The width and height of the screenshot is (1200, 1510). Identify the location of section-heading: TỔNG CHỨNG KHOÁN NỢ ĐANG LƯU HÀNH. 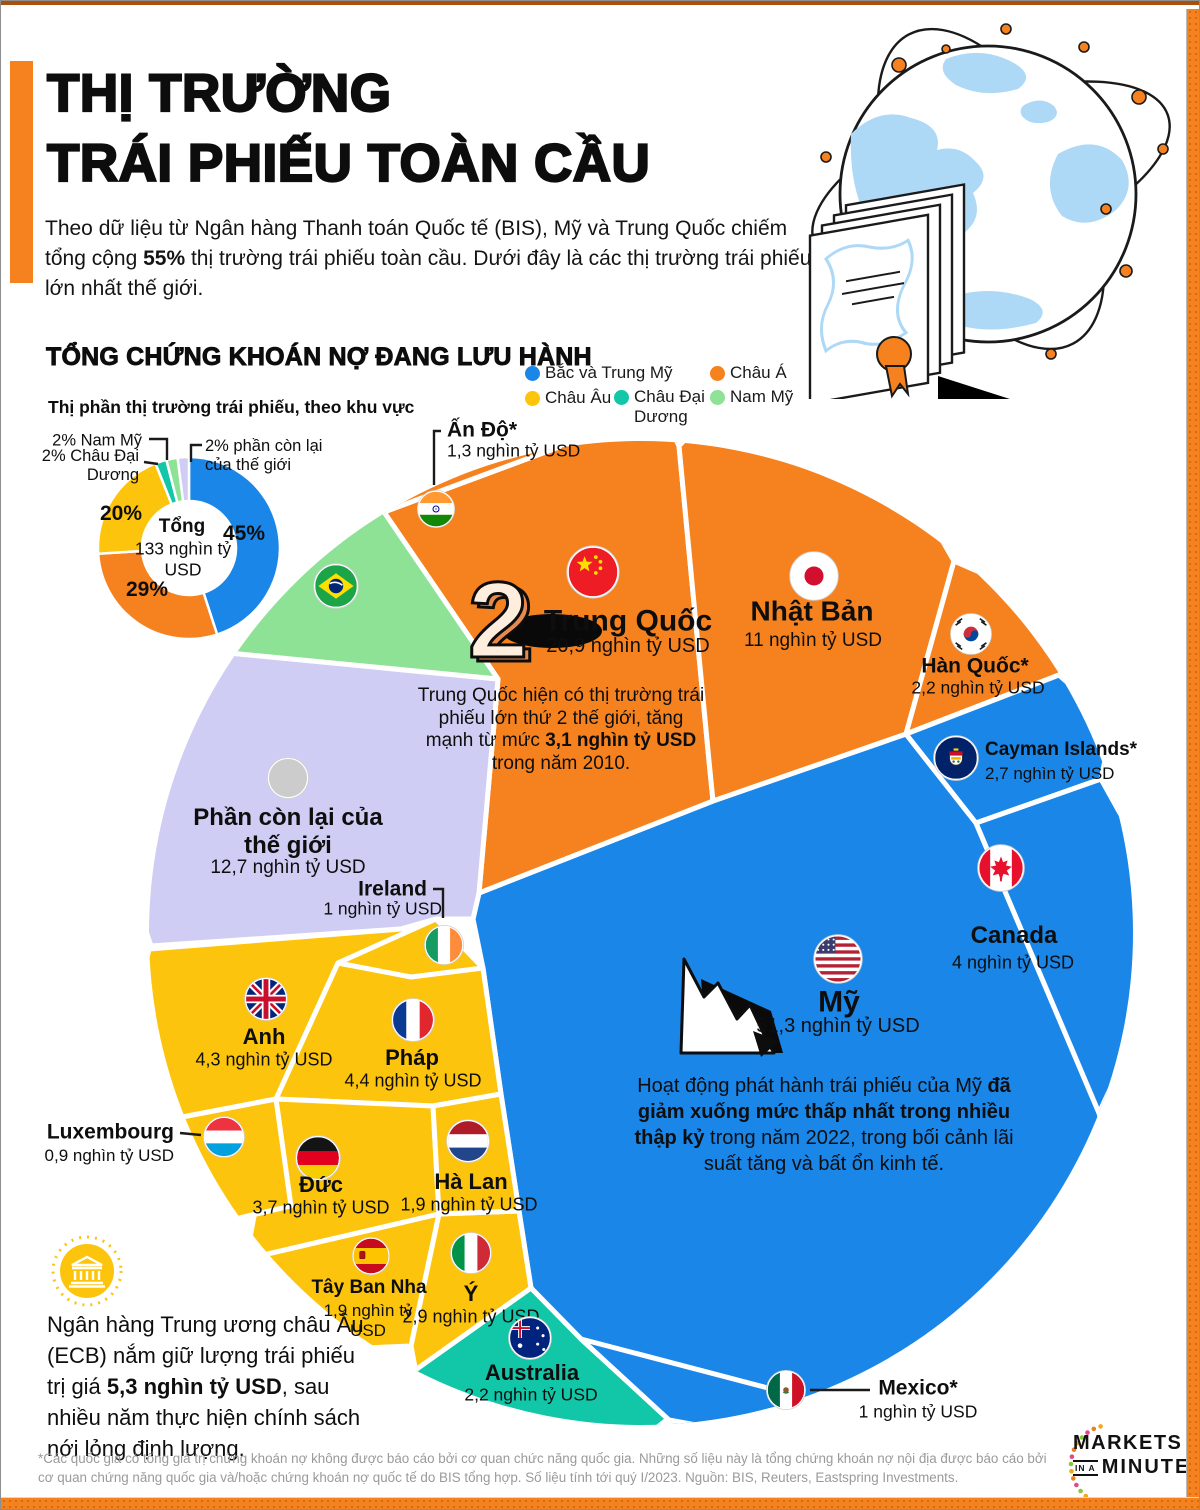
(319, 357).